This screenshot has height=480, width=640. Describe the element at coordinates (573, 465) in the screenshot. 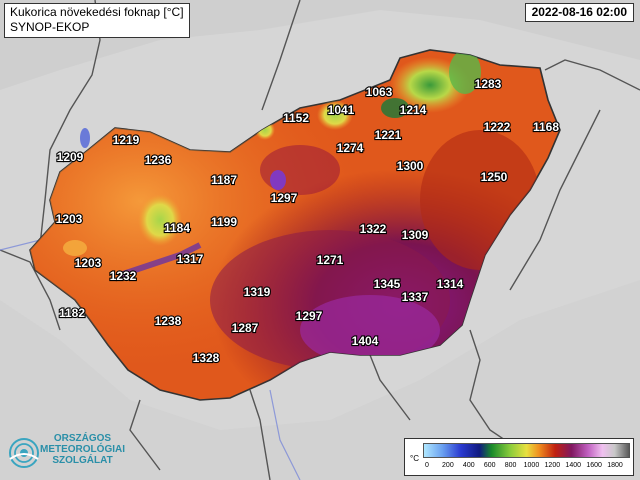

I see `legend-tick-label: 1400` at that location.